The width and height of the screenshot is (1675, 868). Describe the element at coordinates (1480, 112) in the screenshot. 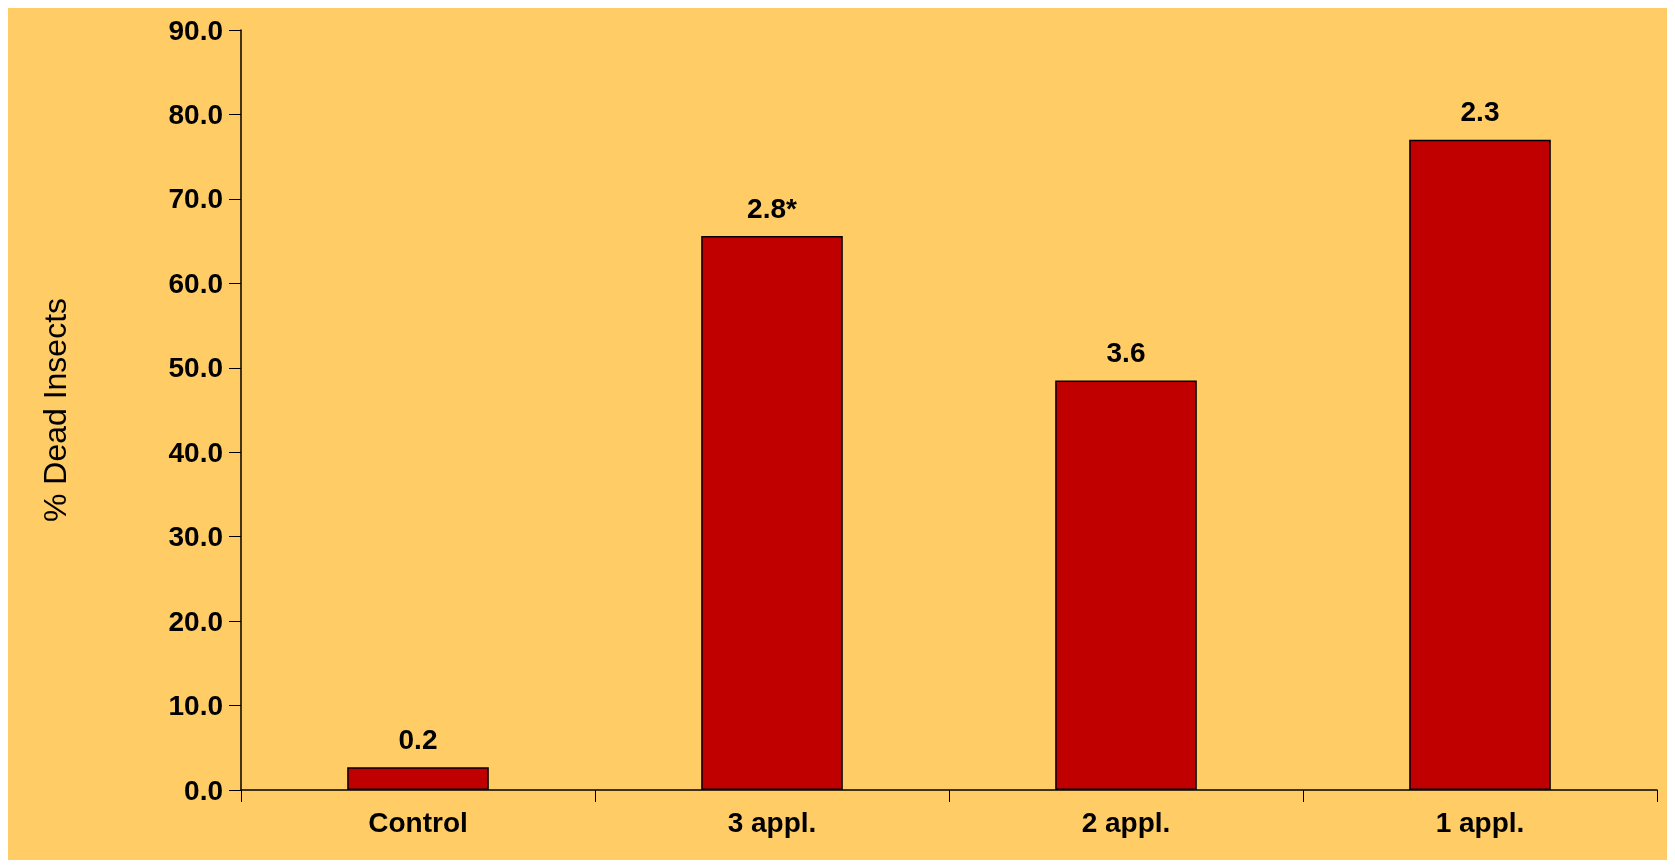

I see `annotation: 2.3` at that location.